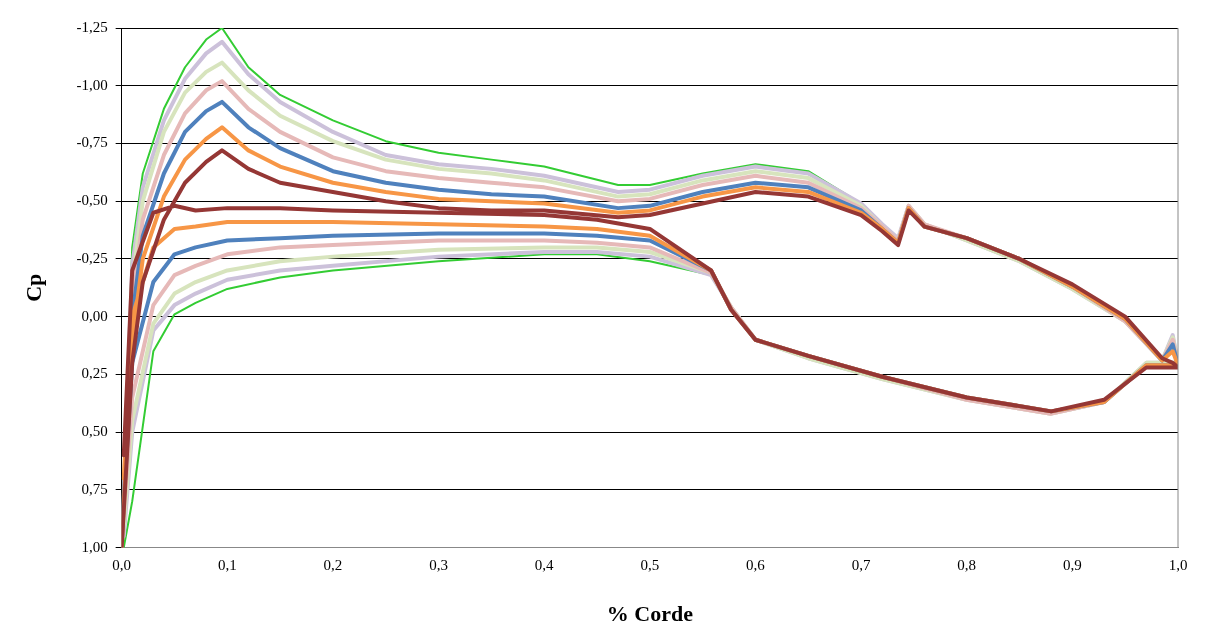 Image resolution: width=1215 pixels, height=643 pixels. I want to click on y-tick-label: 1,00, so click(94, 546).